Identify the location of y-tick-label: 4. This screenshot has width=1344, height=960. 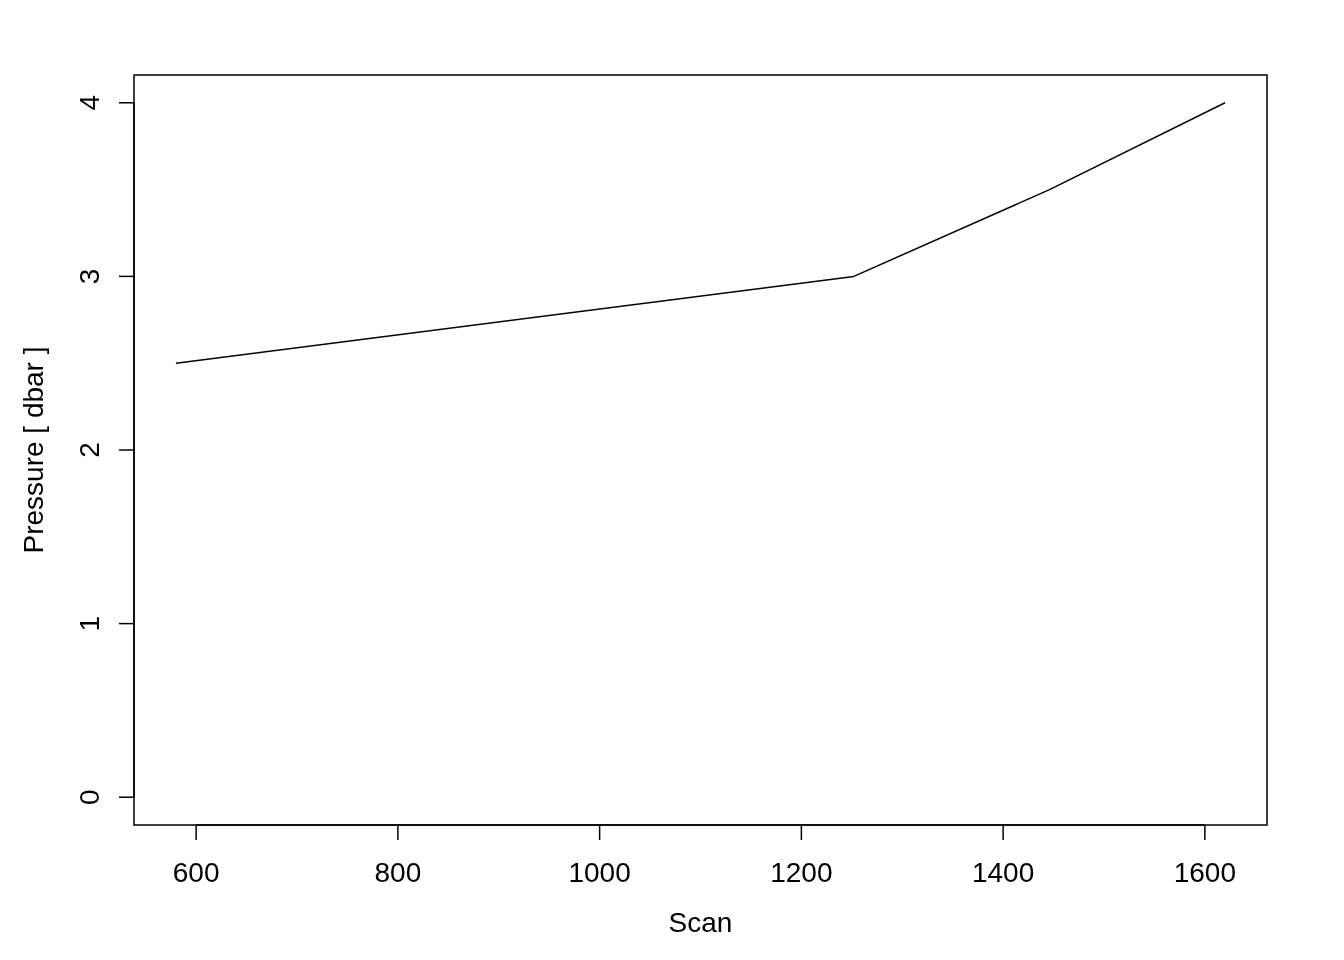
(89, 102).